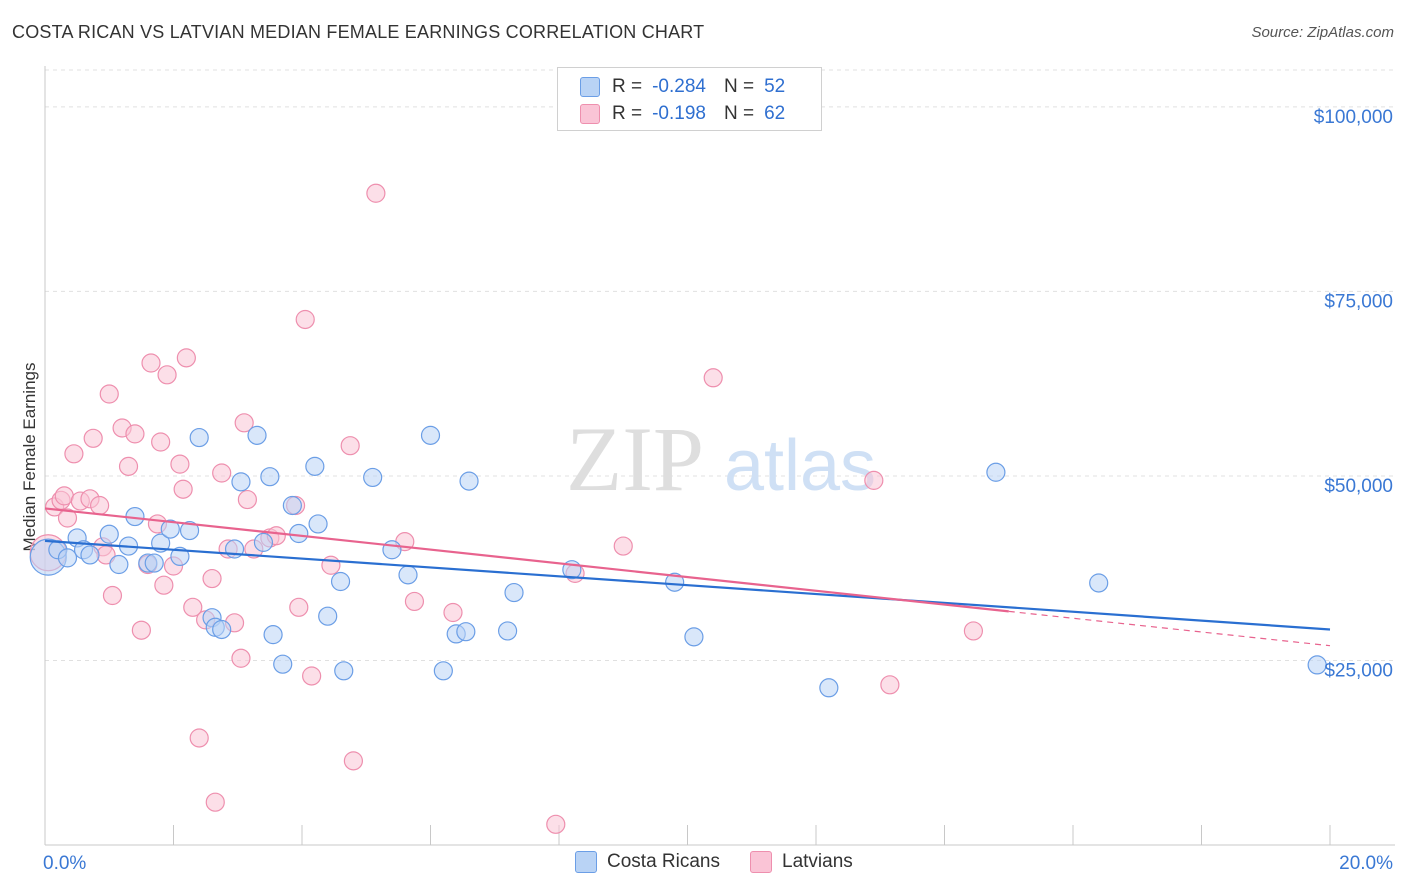 The image size is (1406, 892). Describe the element at coordinates (729, 862) in the screenshot. I see `series-legend: Costa Ricans Latvians` at that location.